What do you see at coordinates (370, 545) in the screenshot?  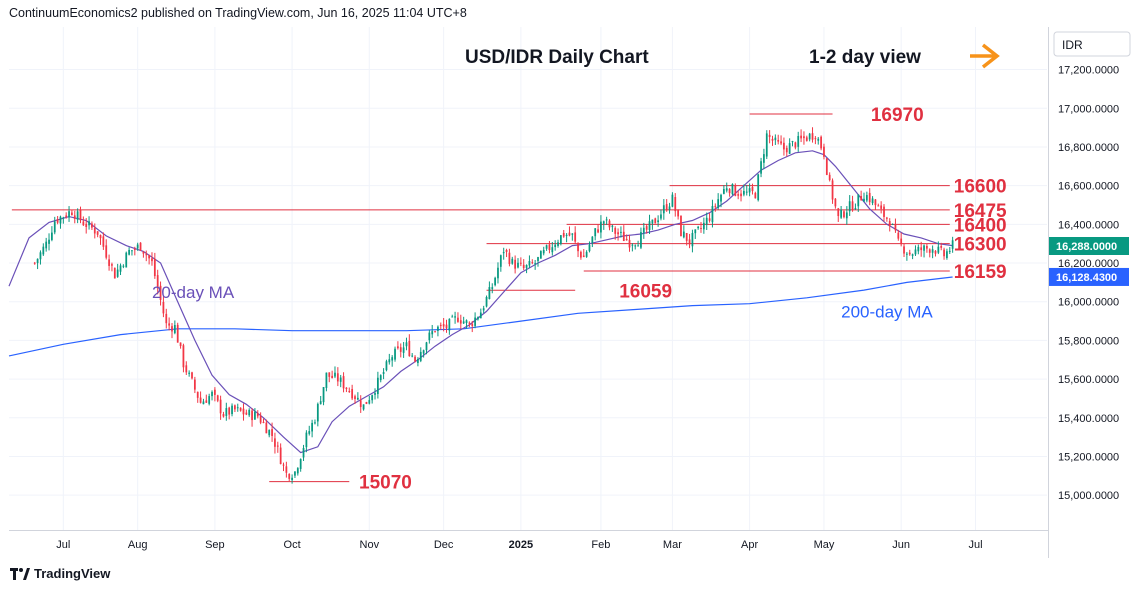 I see `x-tick-label: Nov` at bounding box center [370, 545].